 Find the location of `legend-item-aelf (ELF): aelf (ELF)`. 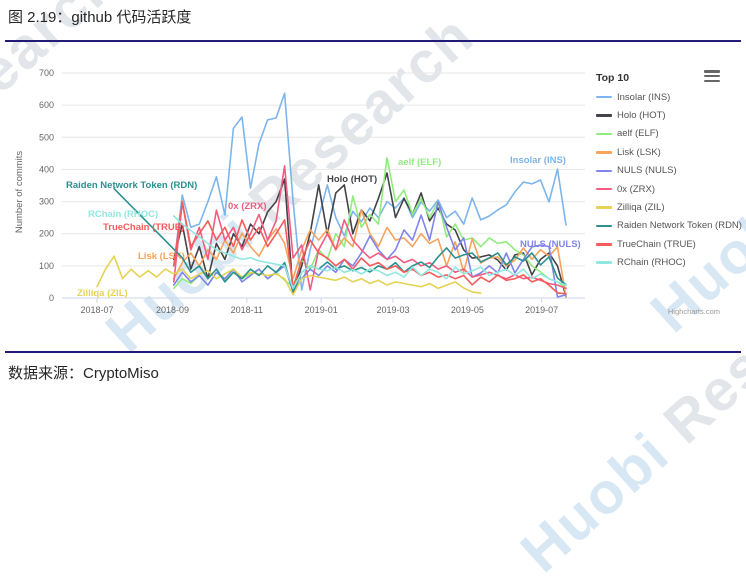

legend-item-aelf (ELF): aelf (ELF) is located at coordinates (670, 134).